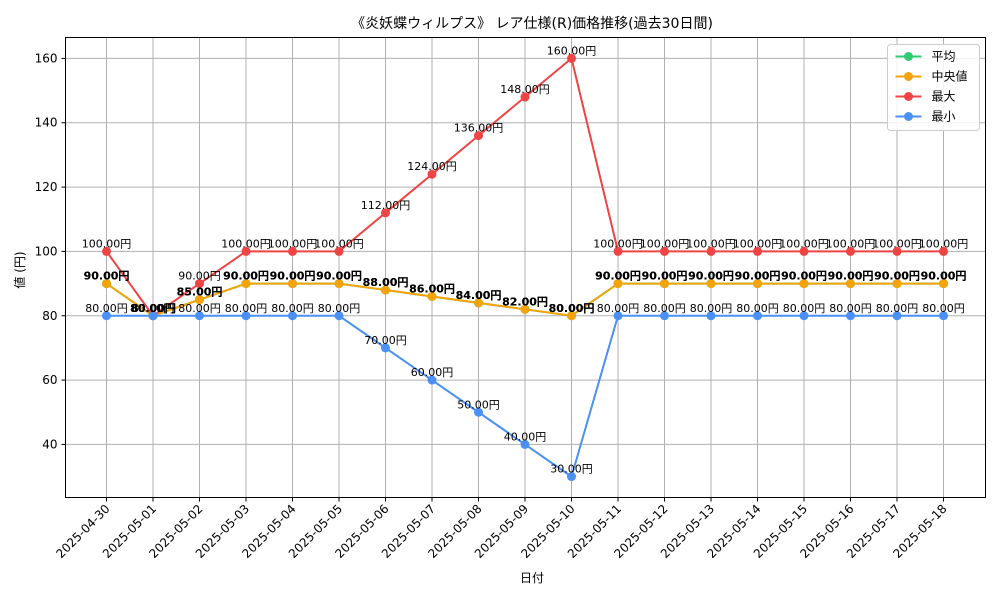 This screenshot has height=600, width=1000. What do you see at coordinates (200, 292) in the screenshot?
I see `data-label: 85.00円` at bounding box center [200, 292].